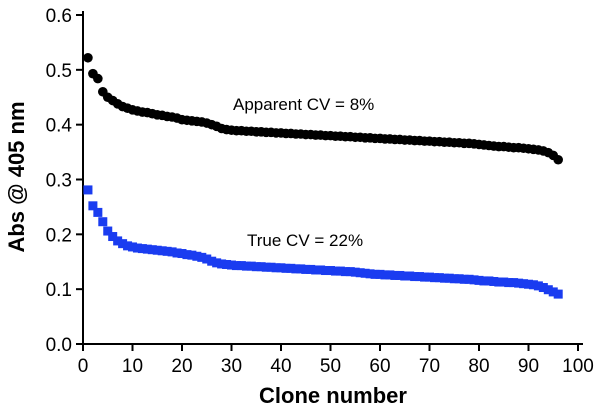 This screenshot has height=416, width=598. What do you see at coordinates (59, 290) in the screenshot?
I see `y-tick-label: 0.1` at bounding box center [59, 290].